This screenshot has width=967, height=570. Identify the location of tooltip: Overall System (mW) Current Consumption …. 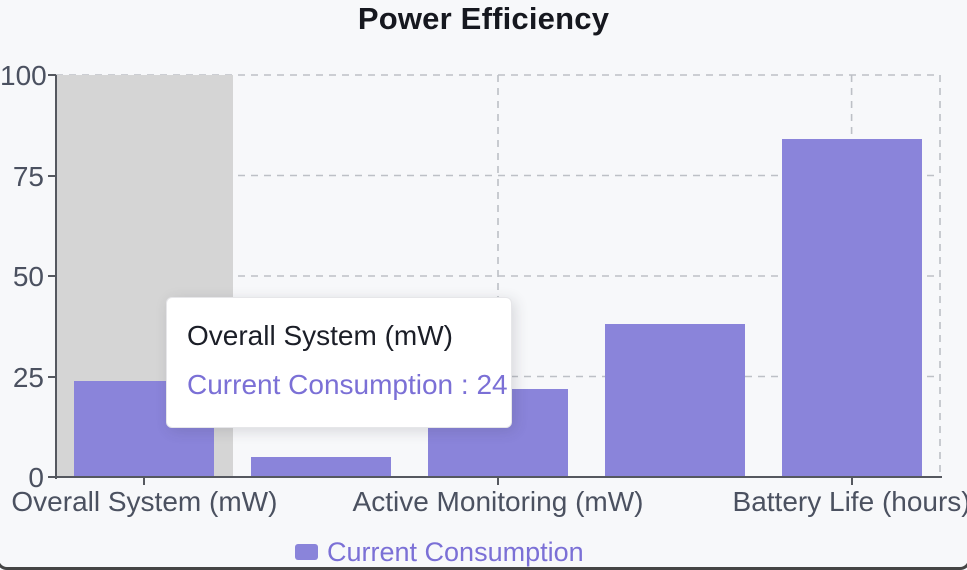
(339, 362).